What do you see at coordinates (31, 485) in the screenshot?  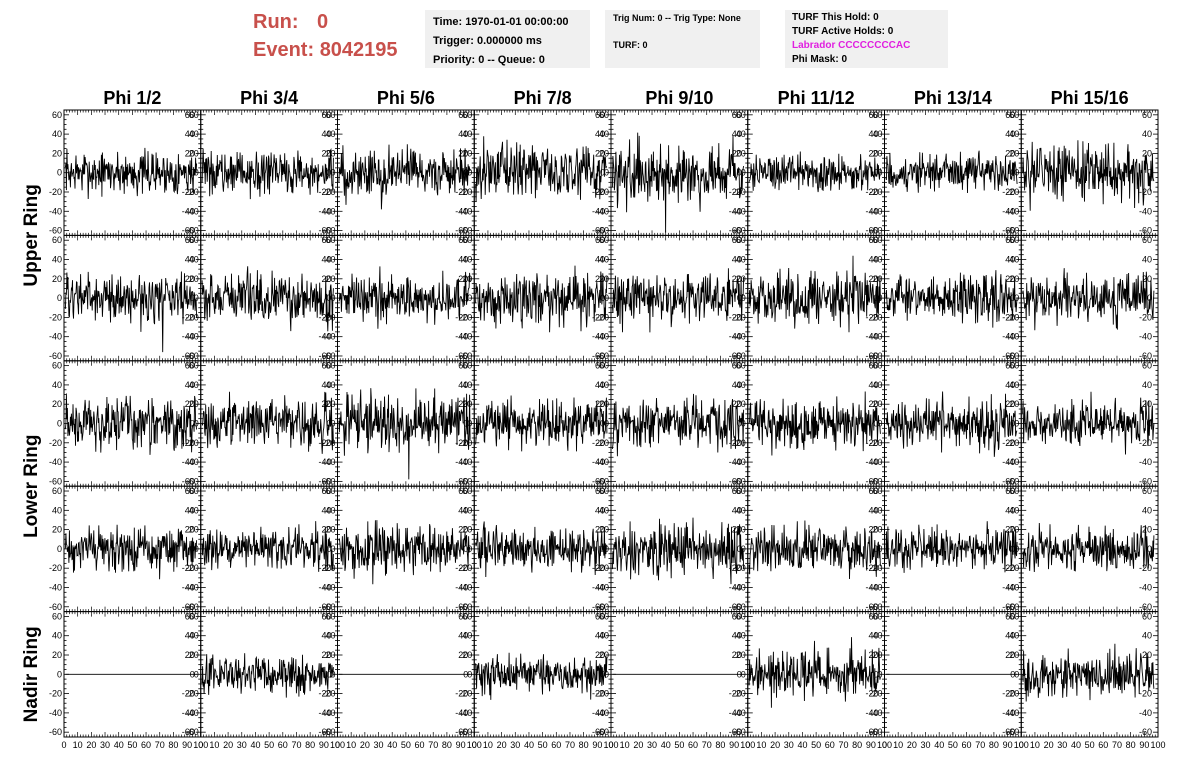 I see `row-title: Lower Ring` at bounding box center [31, 485].